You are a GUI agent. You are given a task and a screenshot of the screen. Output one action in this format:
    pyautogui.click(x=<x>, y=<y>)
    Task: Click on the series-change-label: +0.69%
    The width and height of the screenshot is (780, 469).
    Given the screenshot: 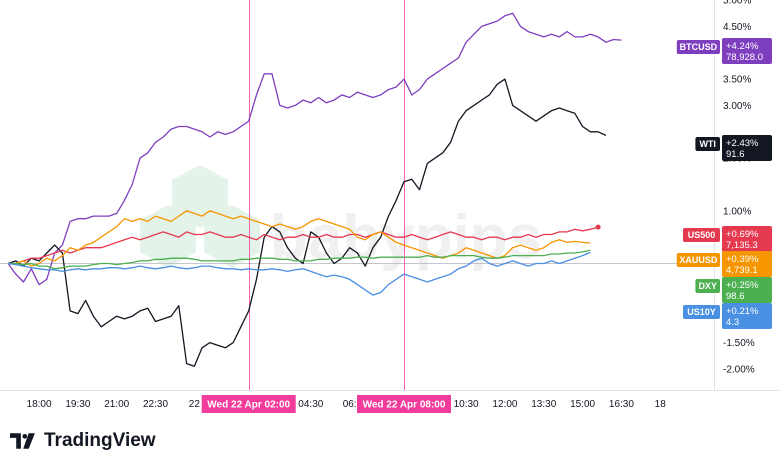 What is the action you would take?
    pyautogui.click(x=742, y=234)
    